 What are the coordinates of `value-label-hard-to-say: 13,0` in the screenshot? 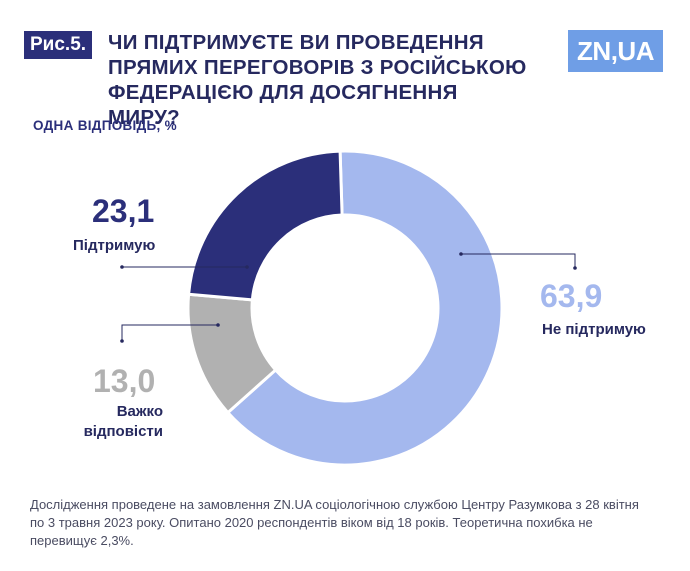 It's located at (124, 381).